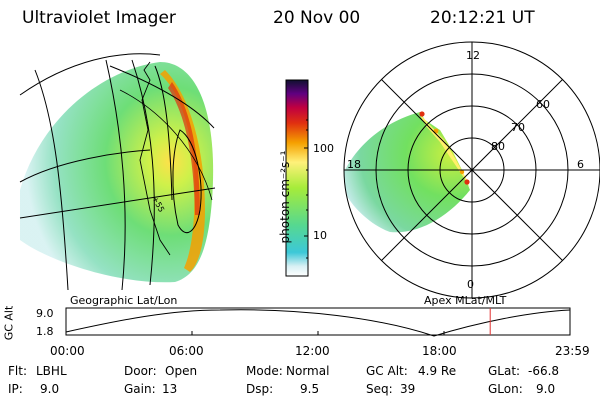 The height and width of the screenshot is (400, 600). I want to click on filter-value: LBHL, so click(51, 371).